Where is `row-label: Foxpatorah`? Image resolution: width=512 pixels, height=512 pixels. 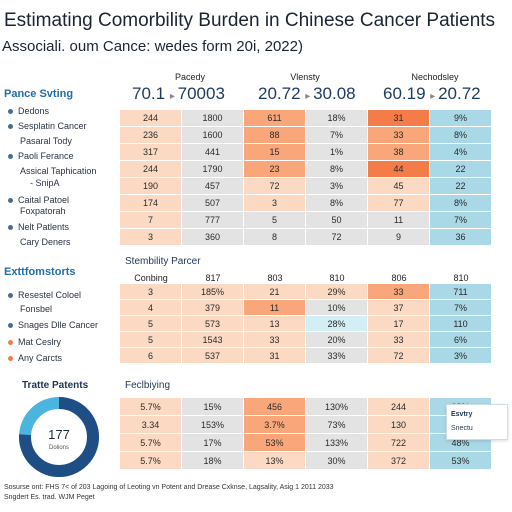 row-label: Foxpatorah is located at coordinates (43, 211).